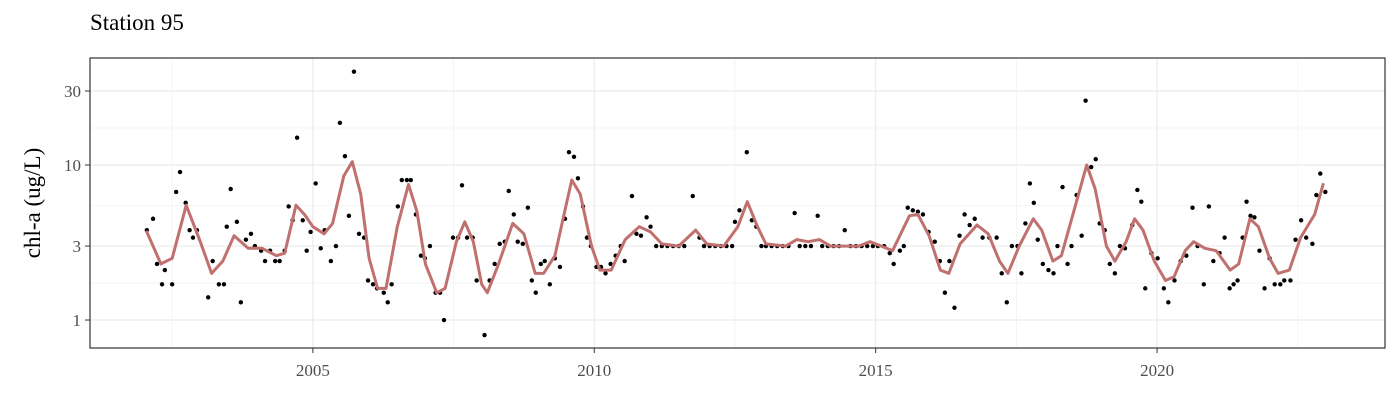 The height and width of the screenshot is (400, 1400). I want to click on y-tick-label: 30, so click(72, 91).